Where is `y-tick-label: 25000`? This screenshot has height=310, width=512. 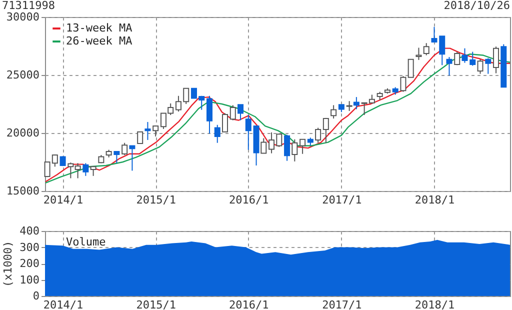 y-tick-label: 25000 is located at coordinates (23, 75).